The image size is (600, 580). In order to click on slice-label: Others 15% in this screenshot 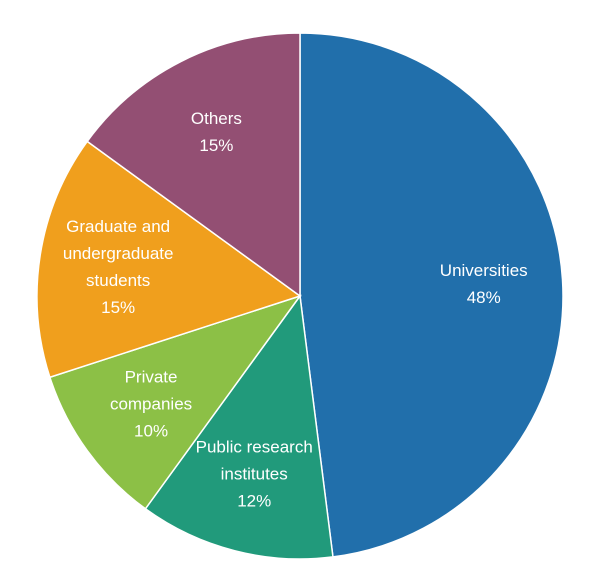, I will do `click(216, 132)`.